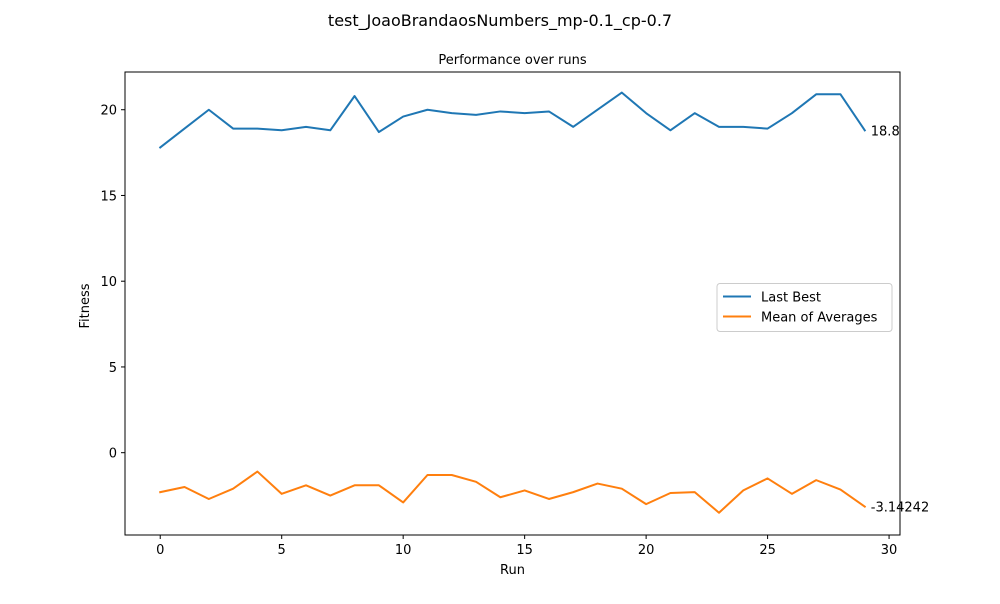 The height and width of the screenshot is (604, 1000). I want to click on y-tick-label: 0, so click(113, 454).